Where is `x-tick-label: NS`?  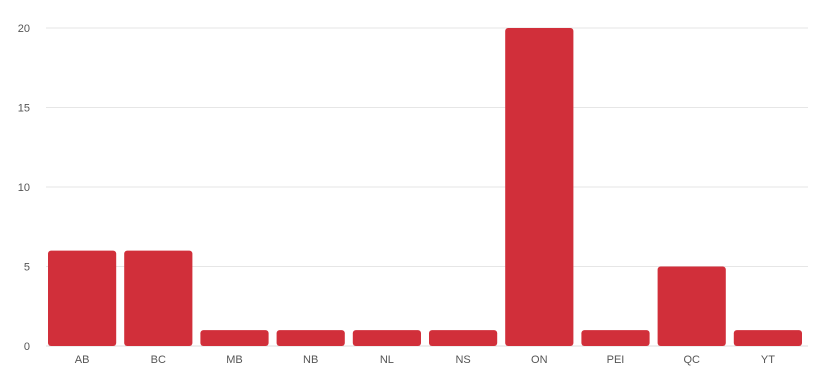 x-tick-label: NS is located at coordinates (462, 360).